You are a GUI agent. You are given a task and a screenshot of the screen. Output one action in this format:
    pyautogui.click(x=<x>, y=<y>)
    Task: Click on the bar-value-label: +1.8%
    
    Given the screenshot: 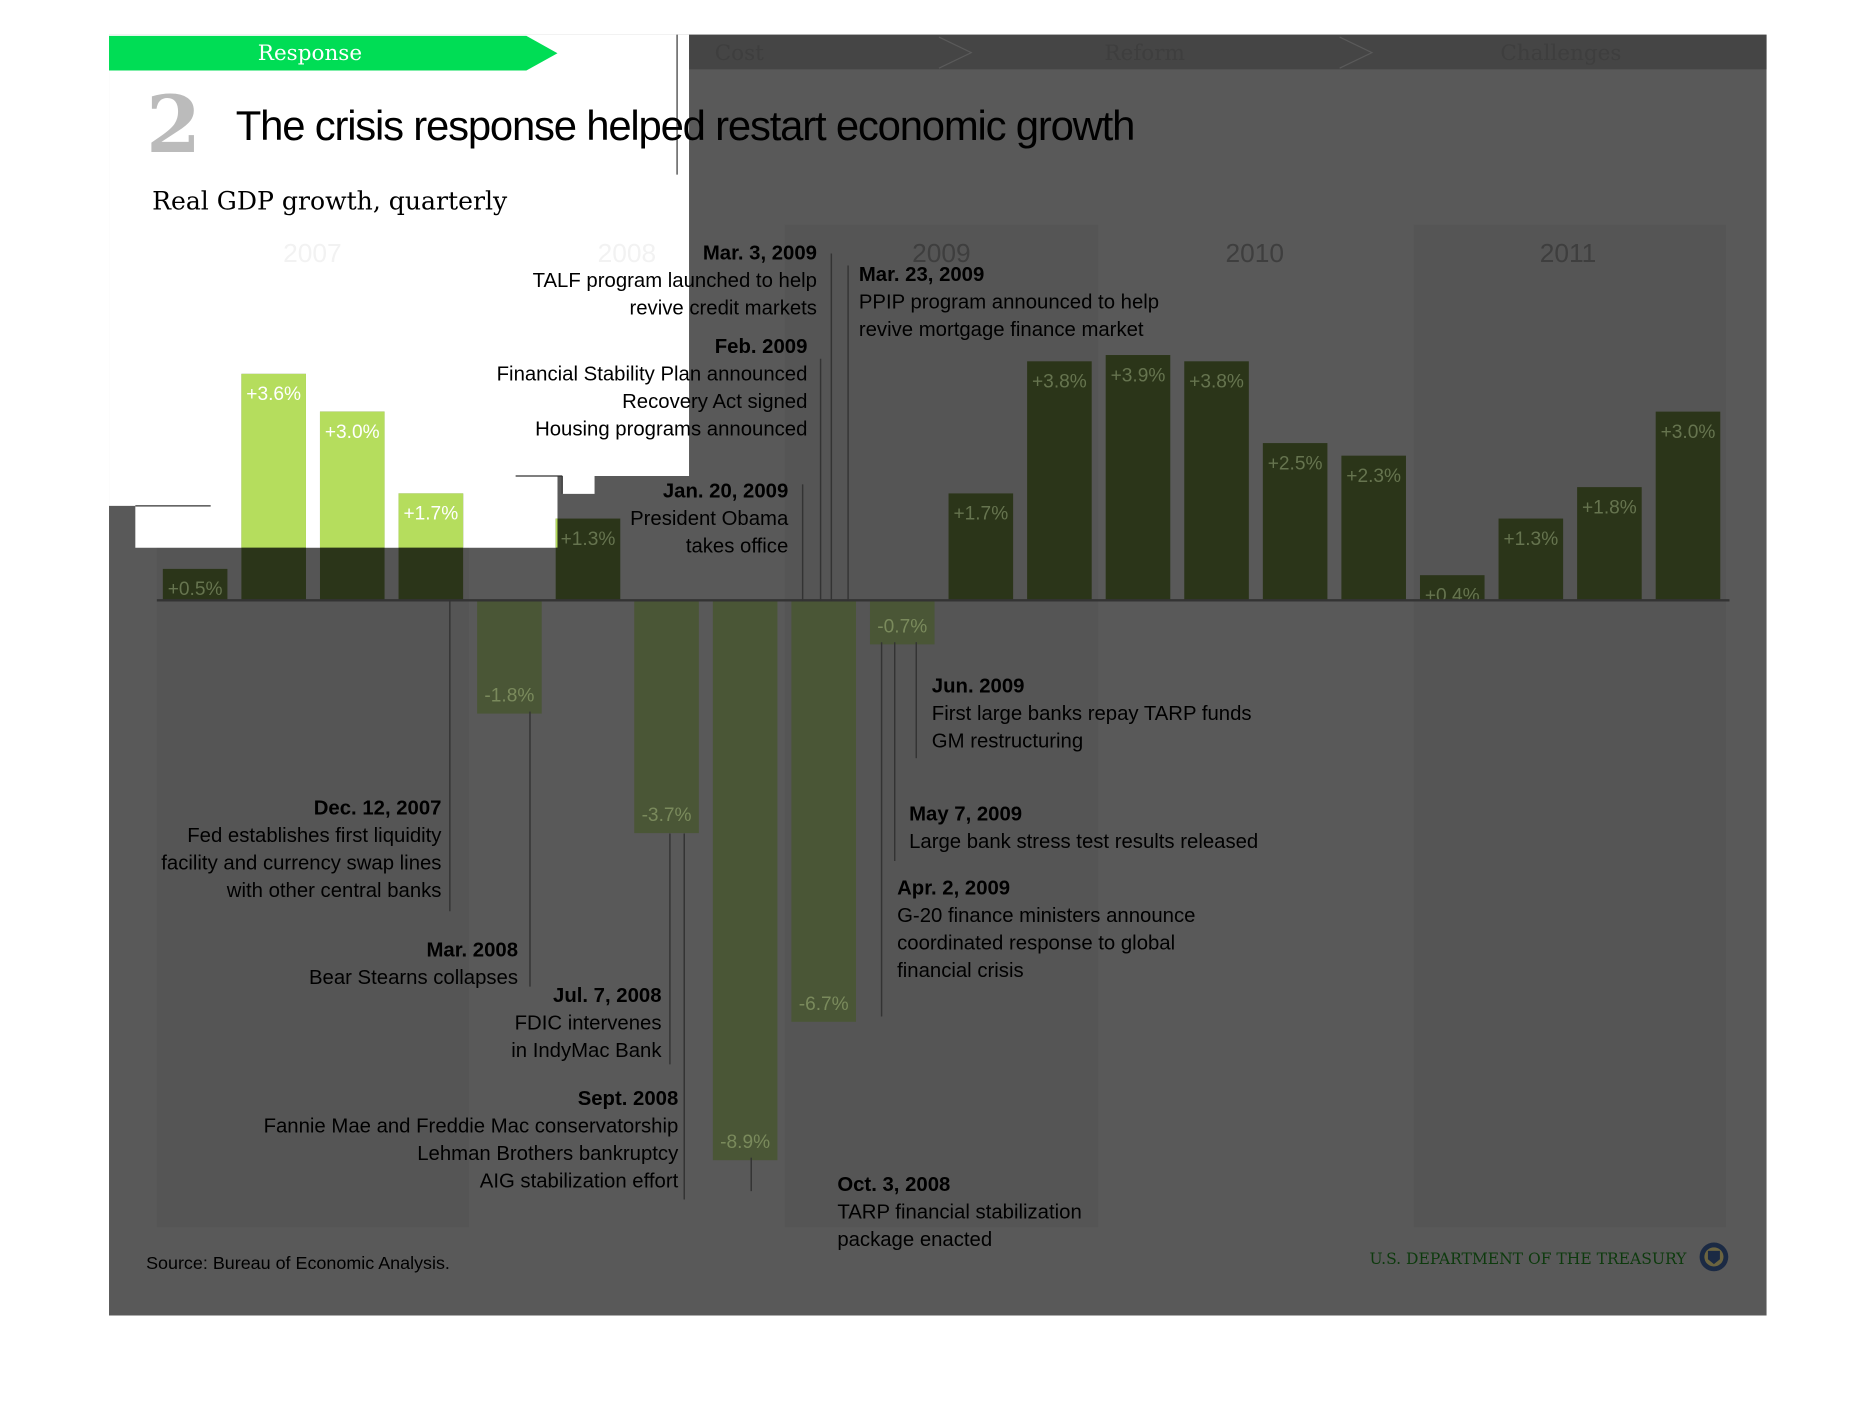 What is the action you would take?
    pyautogui.click(x=1609, y=507)
    